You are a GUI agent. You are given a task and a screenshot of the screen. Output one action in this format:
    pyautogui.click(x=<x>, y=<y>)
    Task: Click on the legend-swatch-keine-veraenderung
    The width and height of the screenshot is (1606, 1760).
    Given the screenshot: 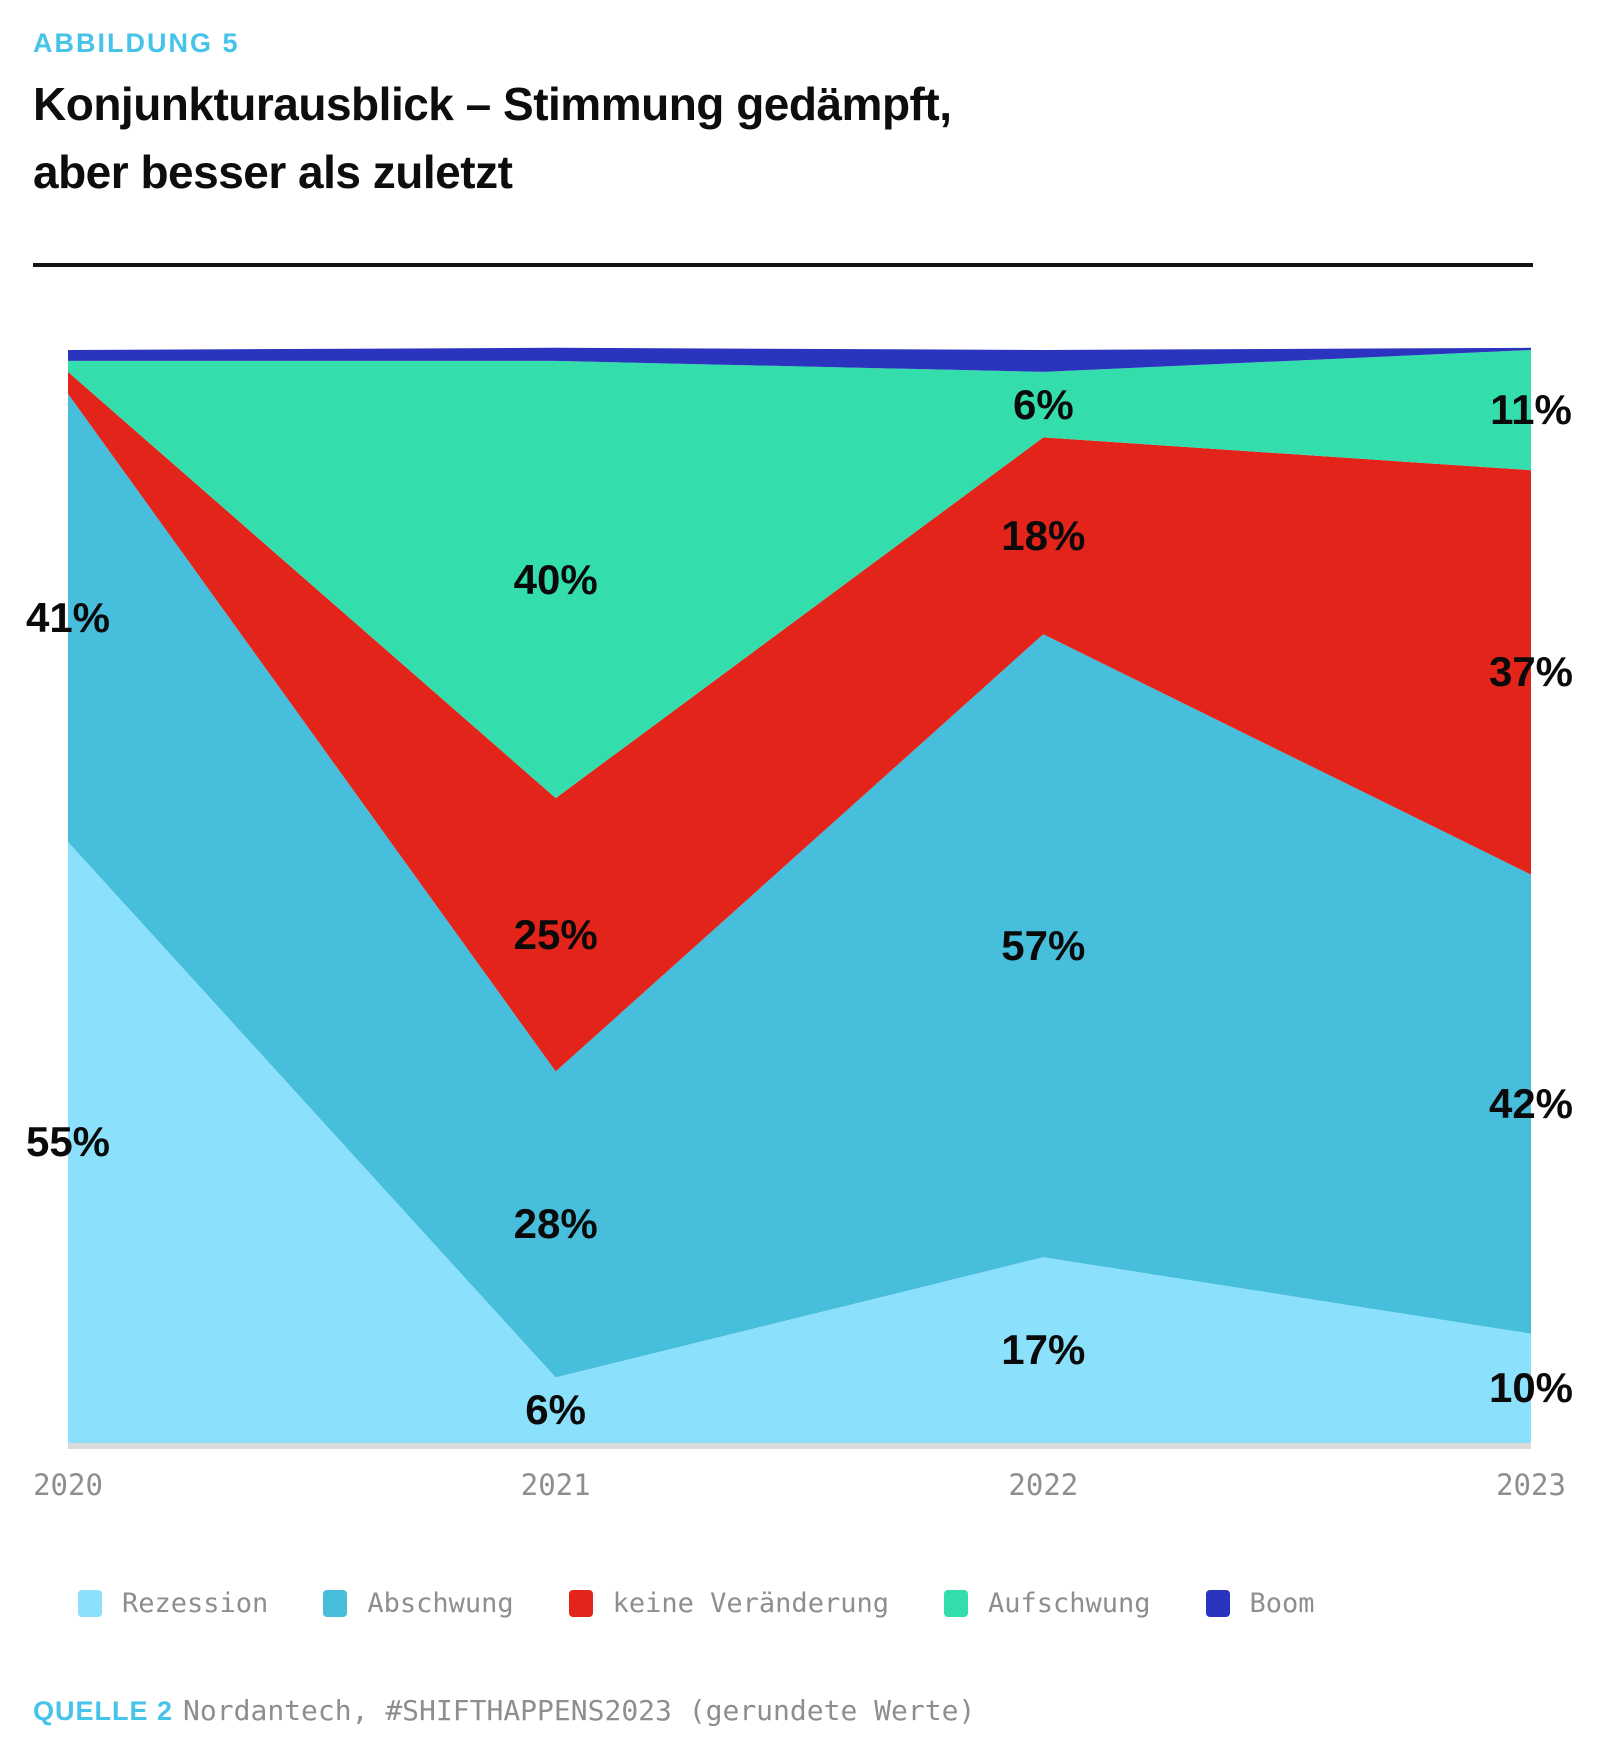 What is the action you would take?
    pyautogui.click(x=580, y=1603)
    